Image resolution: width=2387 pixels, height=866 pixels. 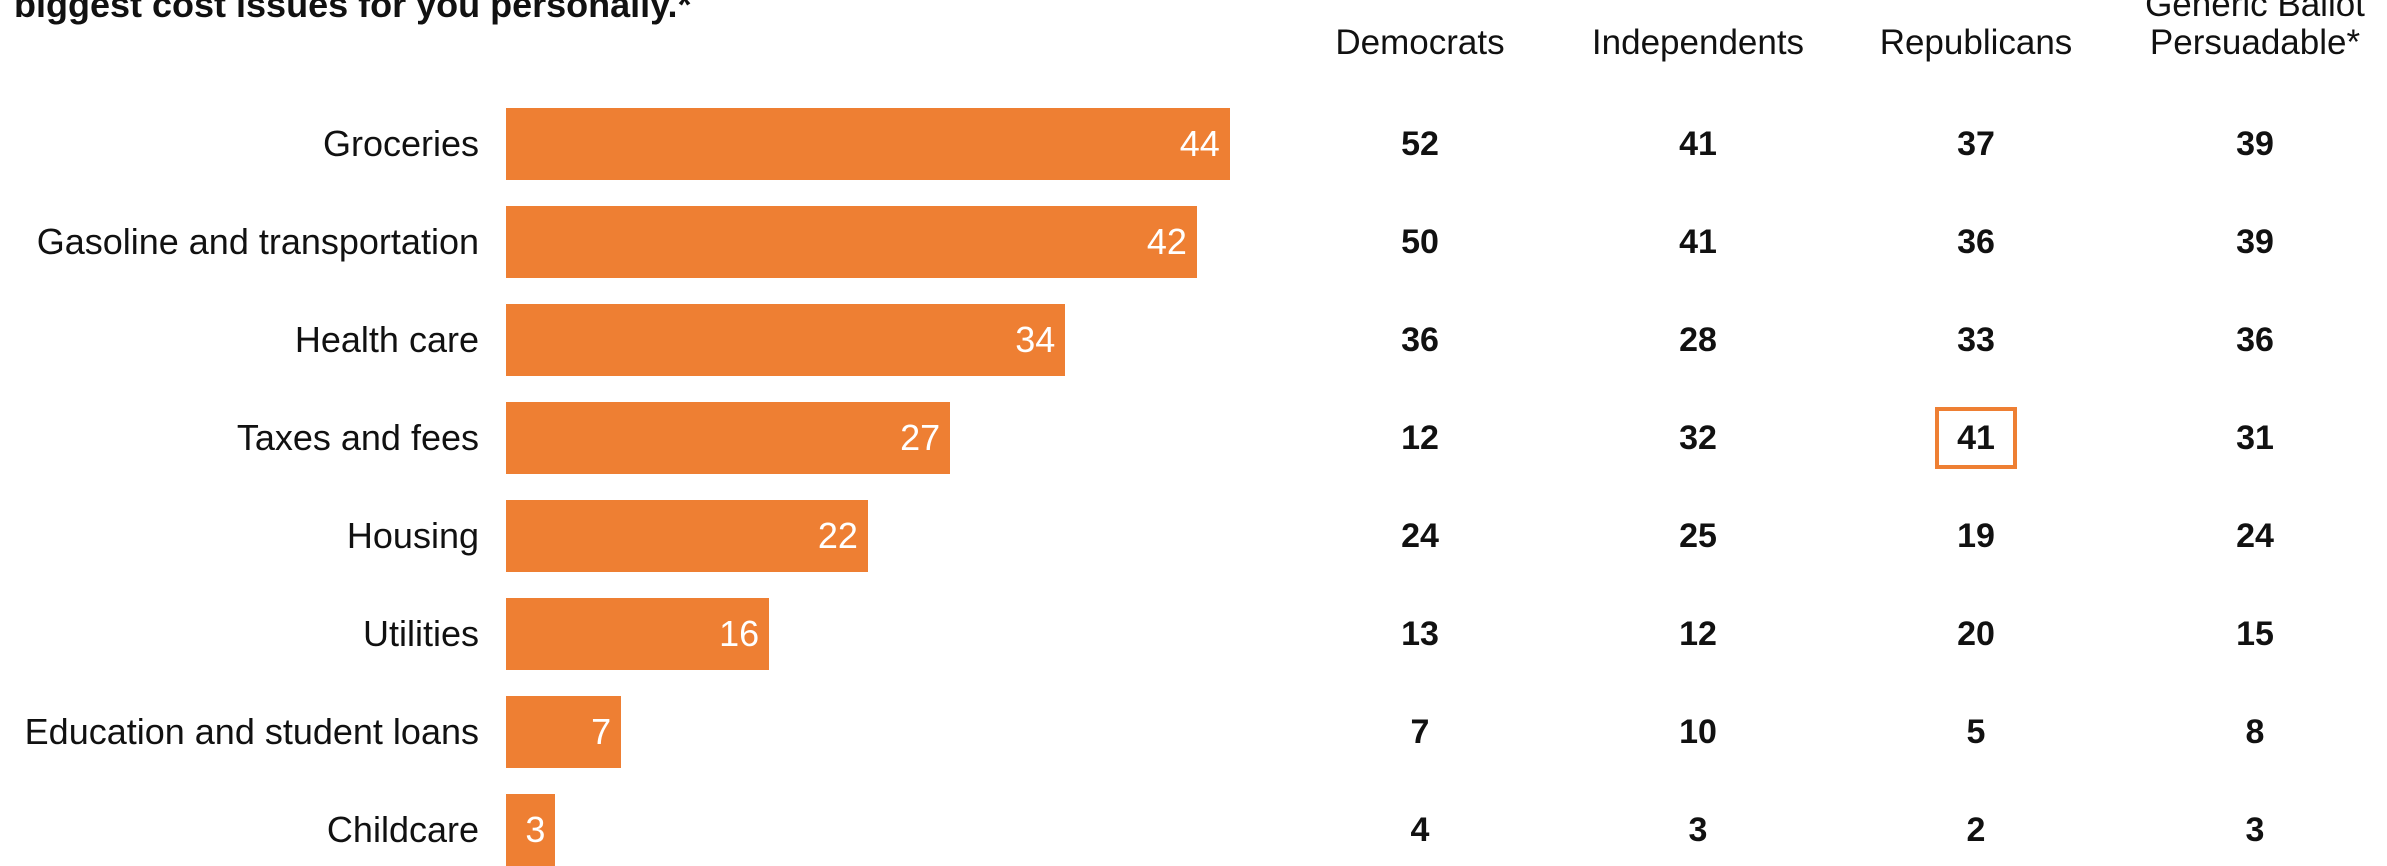 I want to click on category-label: Health care, so click(x=386, y=339).